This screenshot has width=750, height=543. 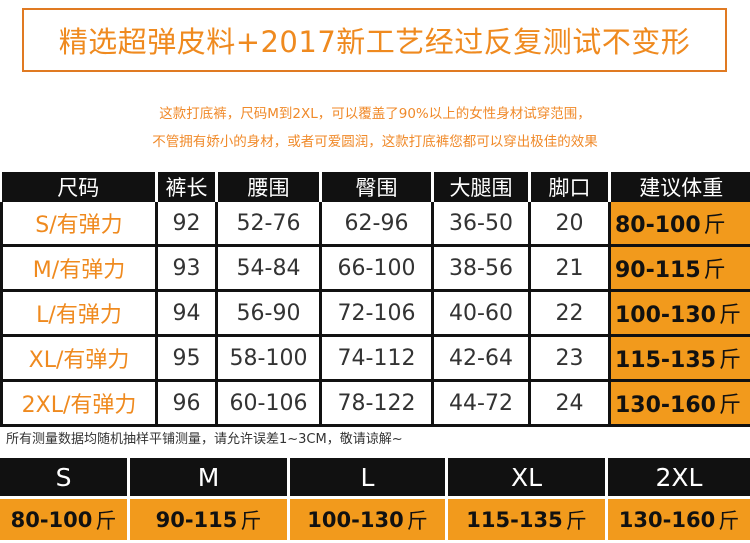 I want to click on cell-size: 2XL/有弹力, so click(x=79, y=403).